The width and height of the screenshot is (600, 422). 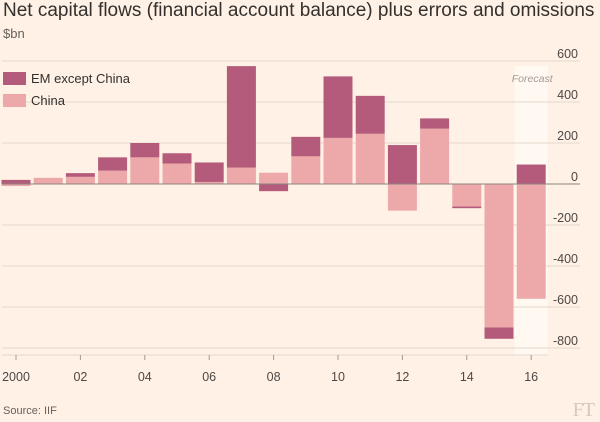 I want to click on bar-china-2015, so click(x=499, y=256).